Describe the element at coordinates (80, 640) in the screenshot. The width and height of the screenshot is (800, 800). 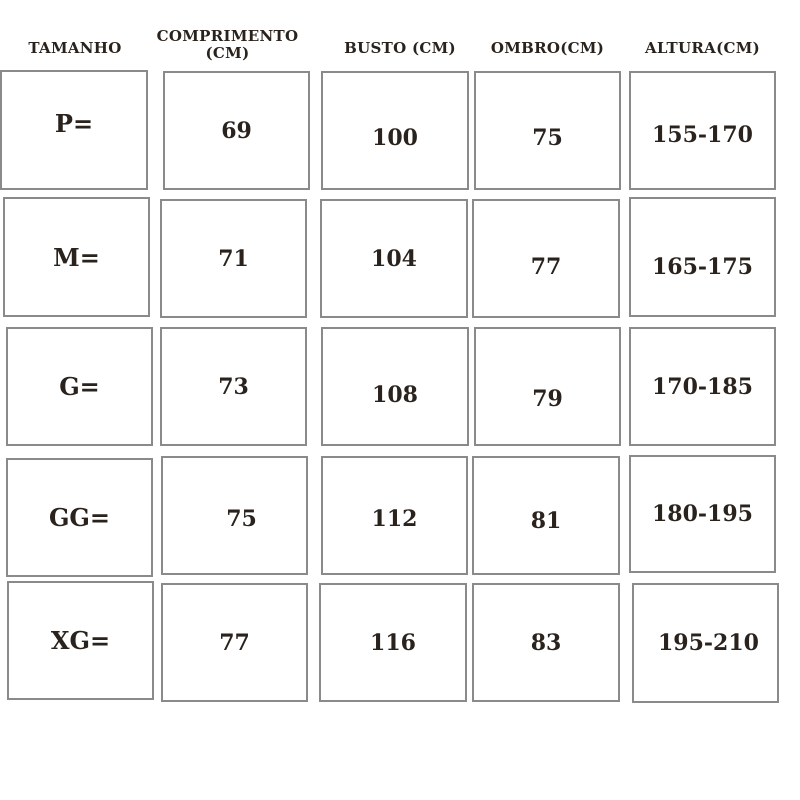
I see `cell-size: XG=` at that location.